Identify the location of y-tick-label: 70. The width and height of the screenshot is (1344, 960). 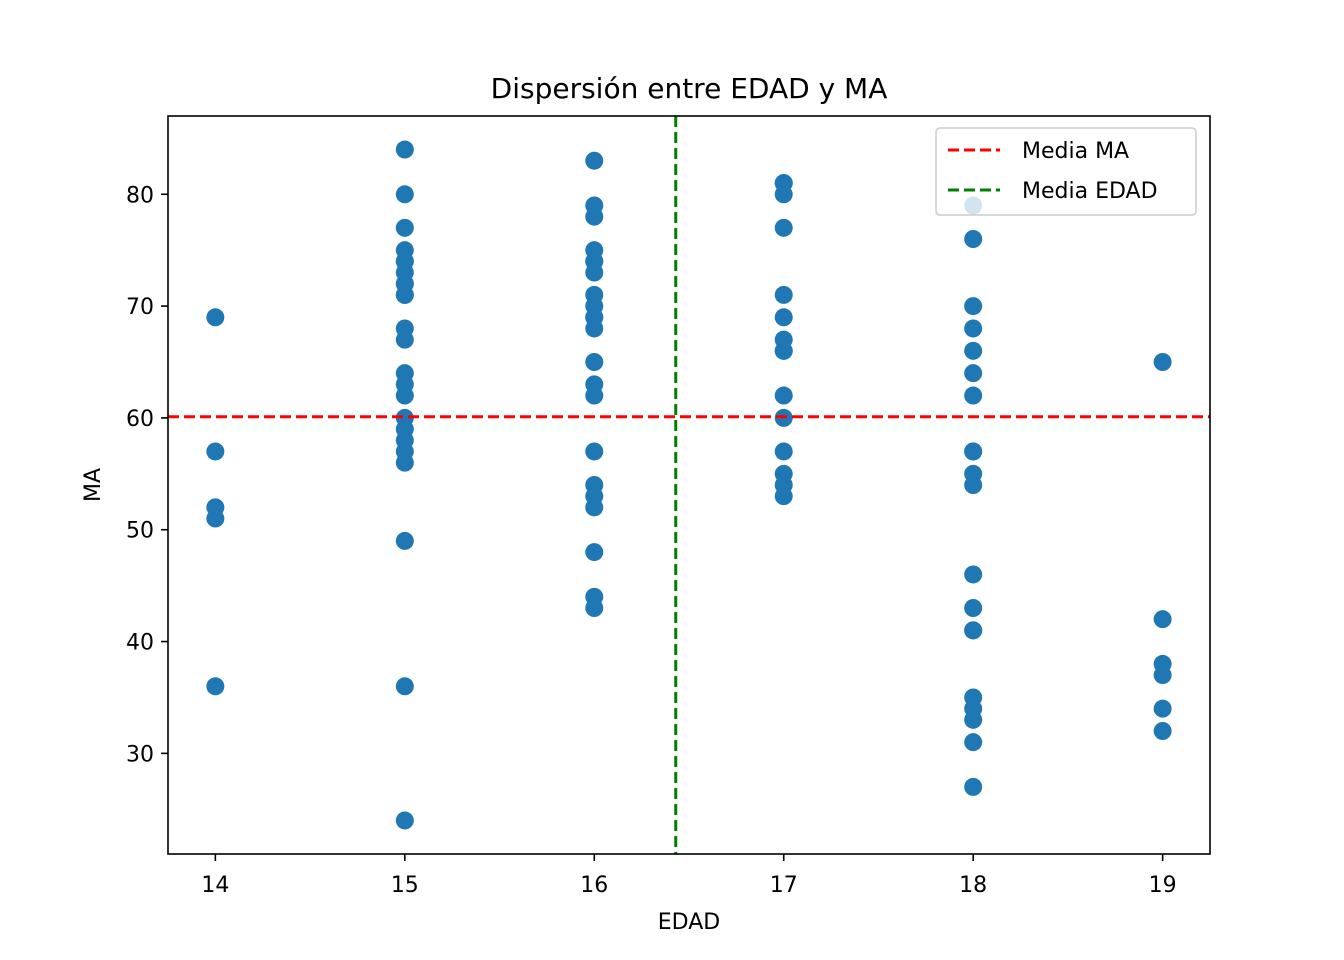
(140, 307).